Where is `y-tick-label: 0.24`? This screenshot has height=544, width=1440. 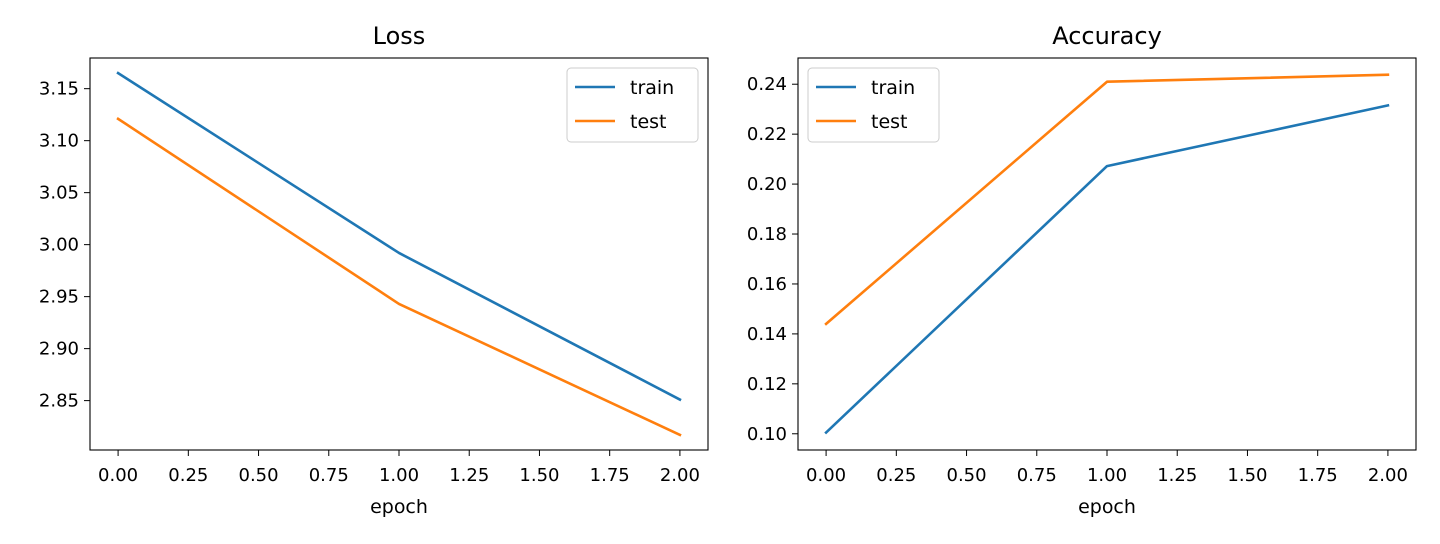
y-tick-label: 0.24 is located at coordinates (767, 84).